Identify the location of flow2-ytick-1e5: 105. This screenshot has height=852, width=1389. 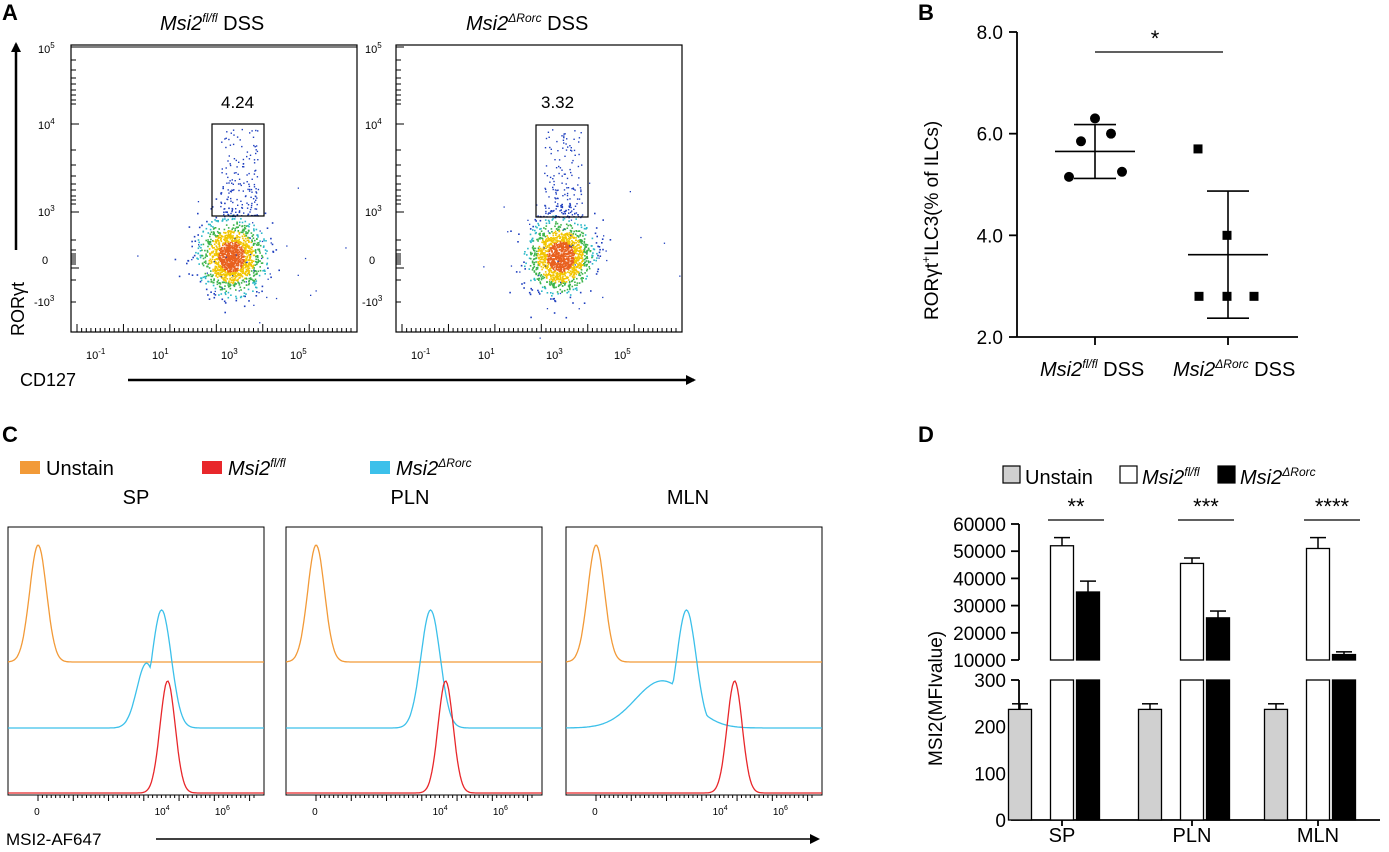
(373, 48).